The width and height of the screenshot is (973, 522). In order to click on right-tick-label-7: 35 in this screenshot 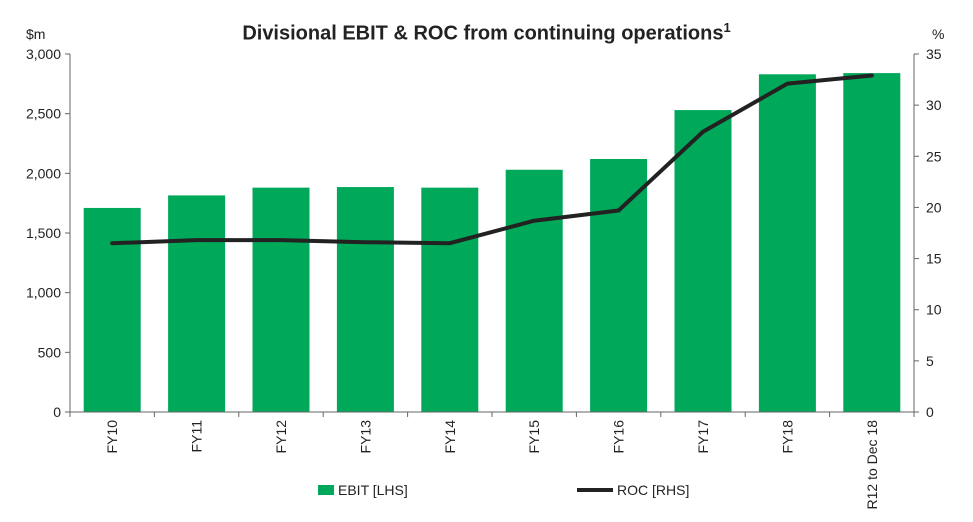, I will do `click(934, 54)`.